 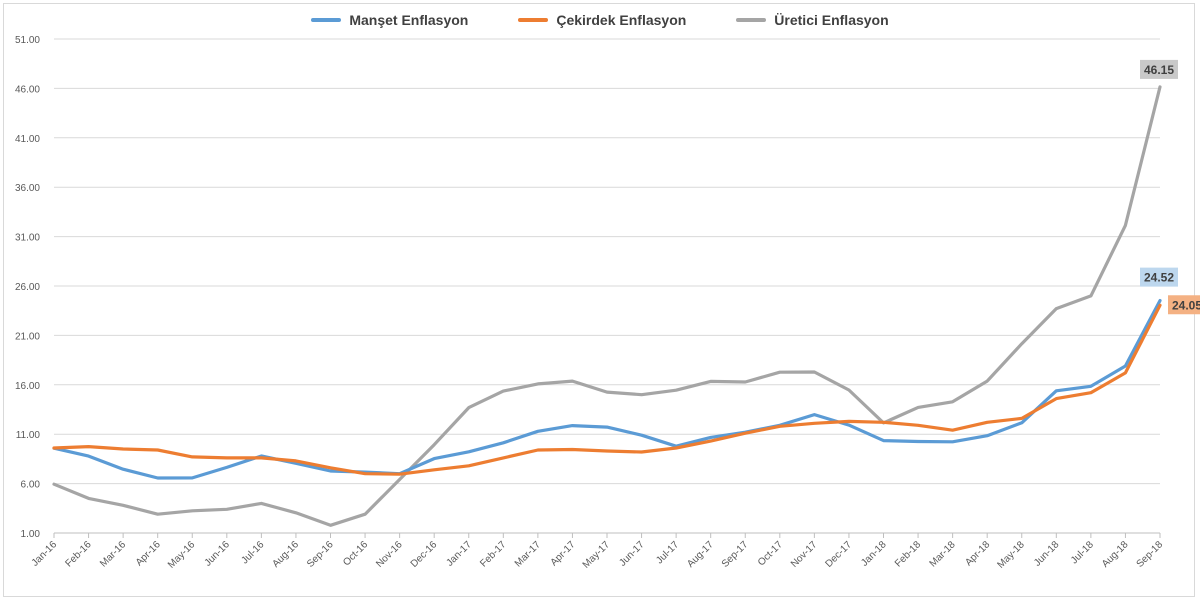 I want to click on y-tick-label: 41.00, so click(x=27, y=139).